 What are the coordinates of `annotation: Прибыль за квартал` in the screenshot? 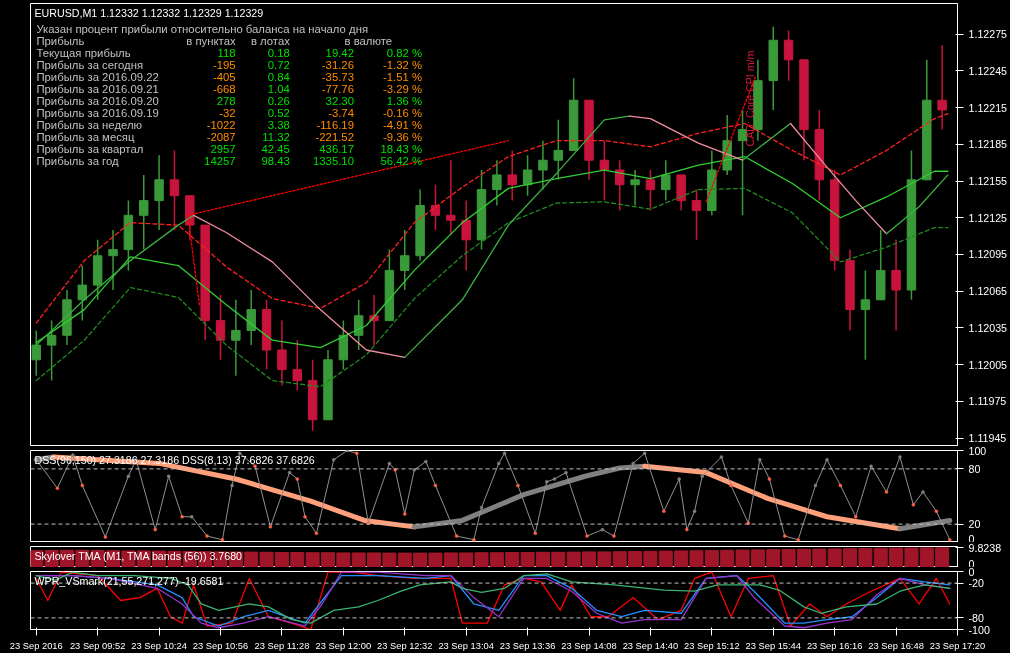 It's located at (90, 148).